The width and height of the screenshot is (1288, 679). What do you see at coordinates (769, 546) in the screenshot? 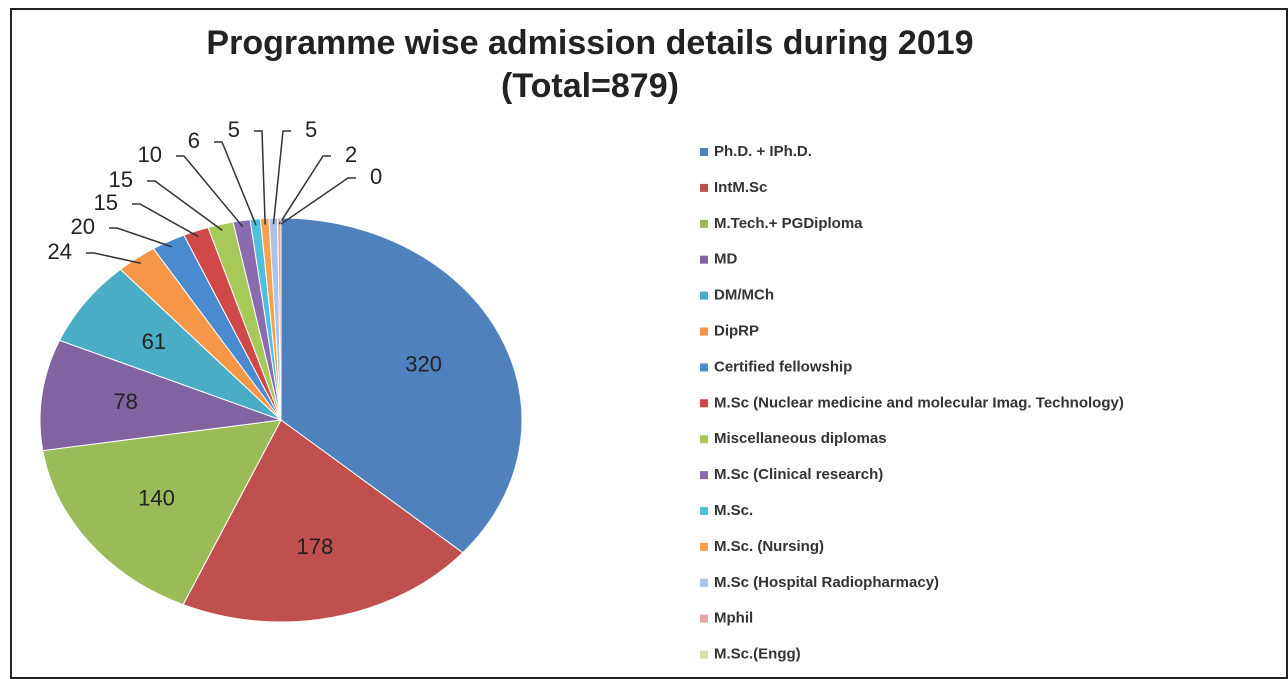
I see `legend-label: M.Sc. (Nursing)` at bounding box center [769, 546].